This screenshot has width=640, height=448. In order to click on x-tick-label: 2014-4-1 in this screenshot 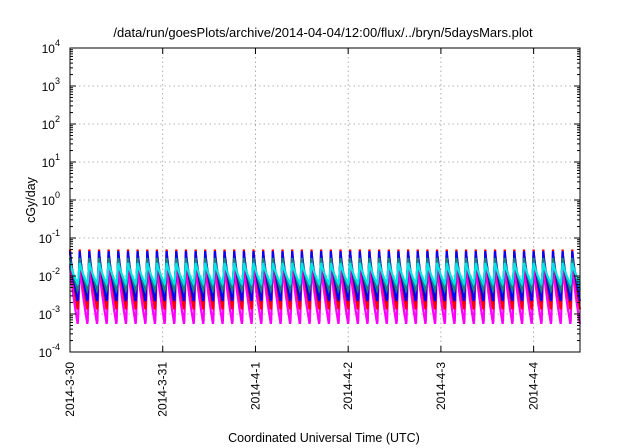, I will do `click(255, 386)`.